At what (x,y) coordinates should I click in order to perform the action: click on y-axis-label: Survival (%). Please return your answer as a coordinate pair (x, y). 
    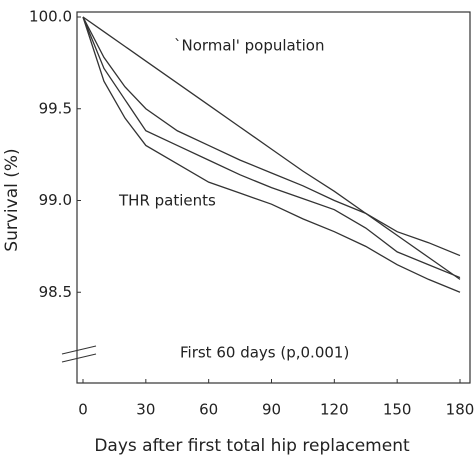
    Looking at the image, I should click on (12, 199).